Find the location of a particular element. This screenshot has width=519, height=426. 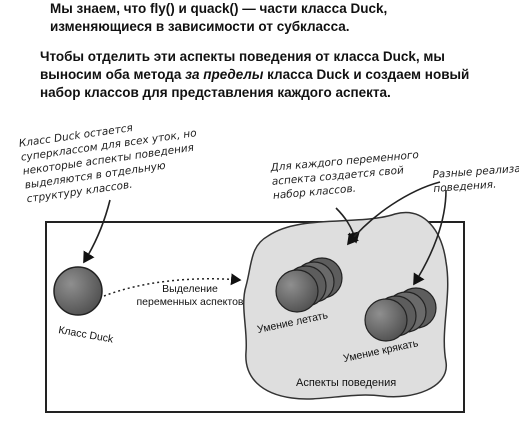

duck-class-label: Класс Duck is located at coordinates (85, 335).